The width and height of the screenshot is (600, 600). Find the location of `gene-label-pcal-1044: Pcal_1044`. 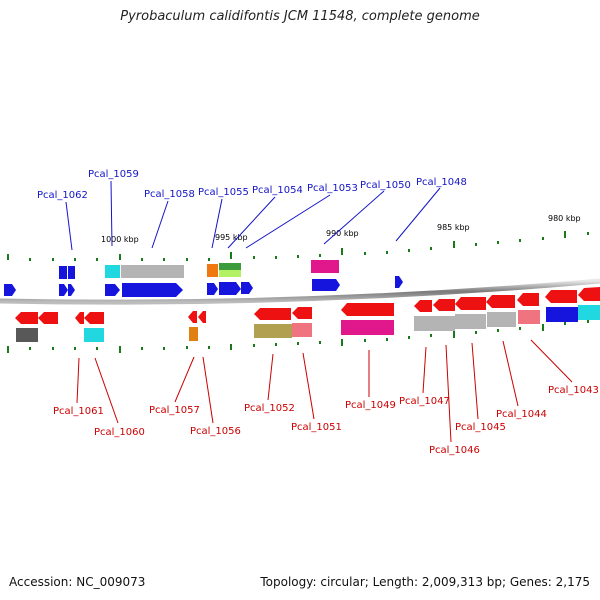

gene-label-pcal-1044: Pcal_1044 is located at coordinates (521, 414).